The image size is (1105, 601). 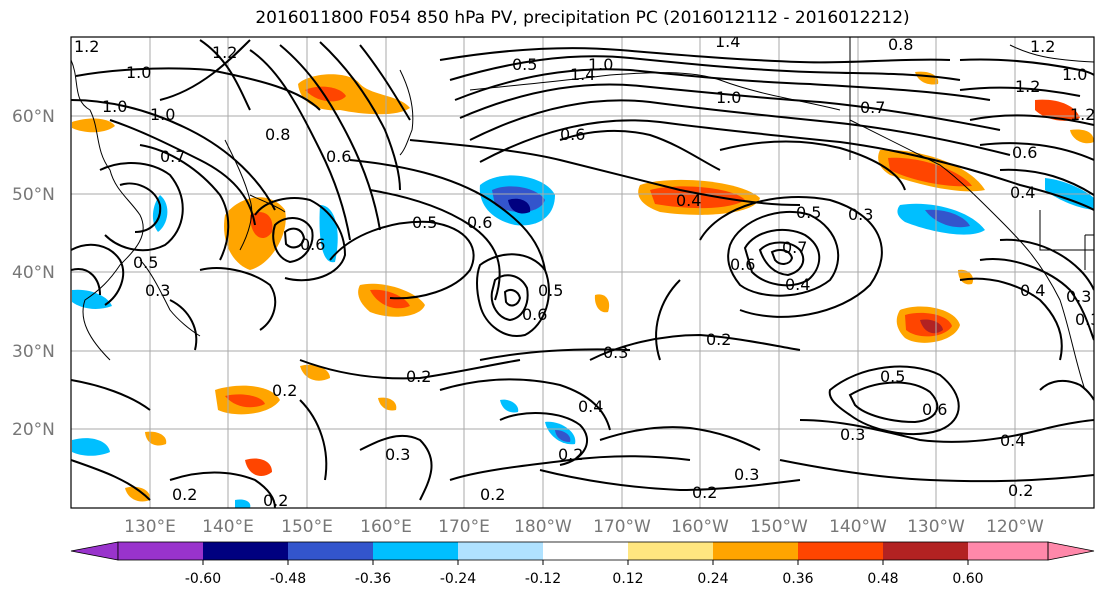 I want to click on colorbar-tick-label: -0.48, so click(x=288, y=579).